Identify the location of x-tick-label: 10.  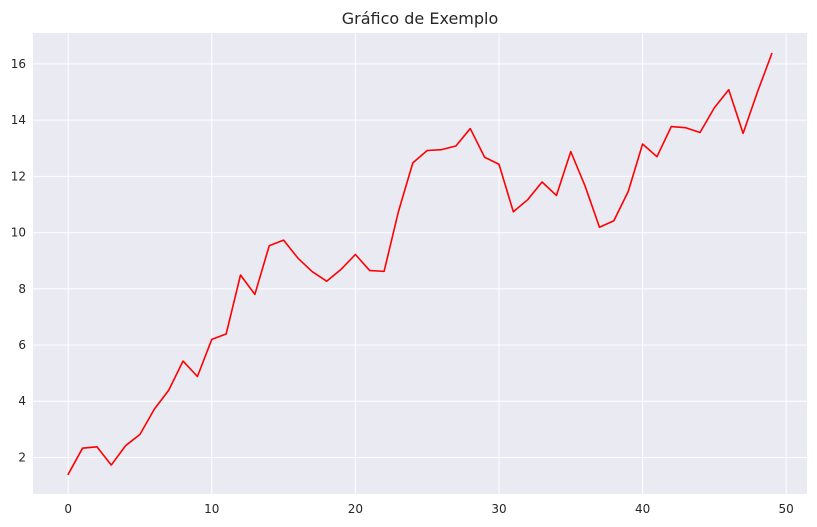
(211, 509).